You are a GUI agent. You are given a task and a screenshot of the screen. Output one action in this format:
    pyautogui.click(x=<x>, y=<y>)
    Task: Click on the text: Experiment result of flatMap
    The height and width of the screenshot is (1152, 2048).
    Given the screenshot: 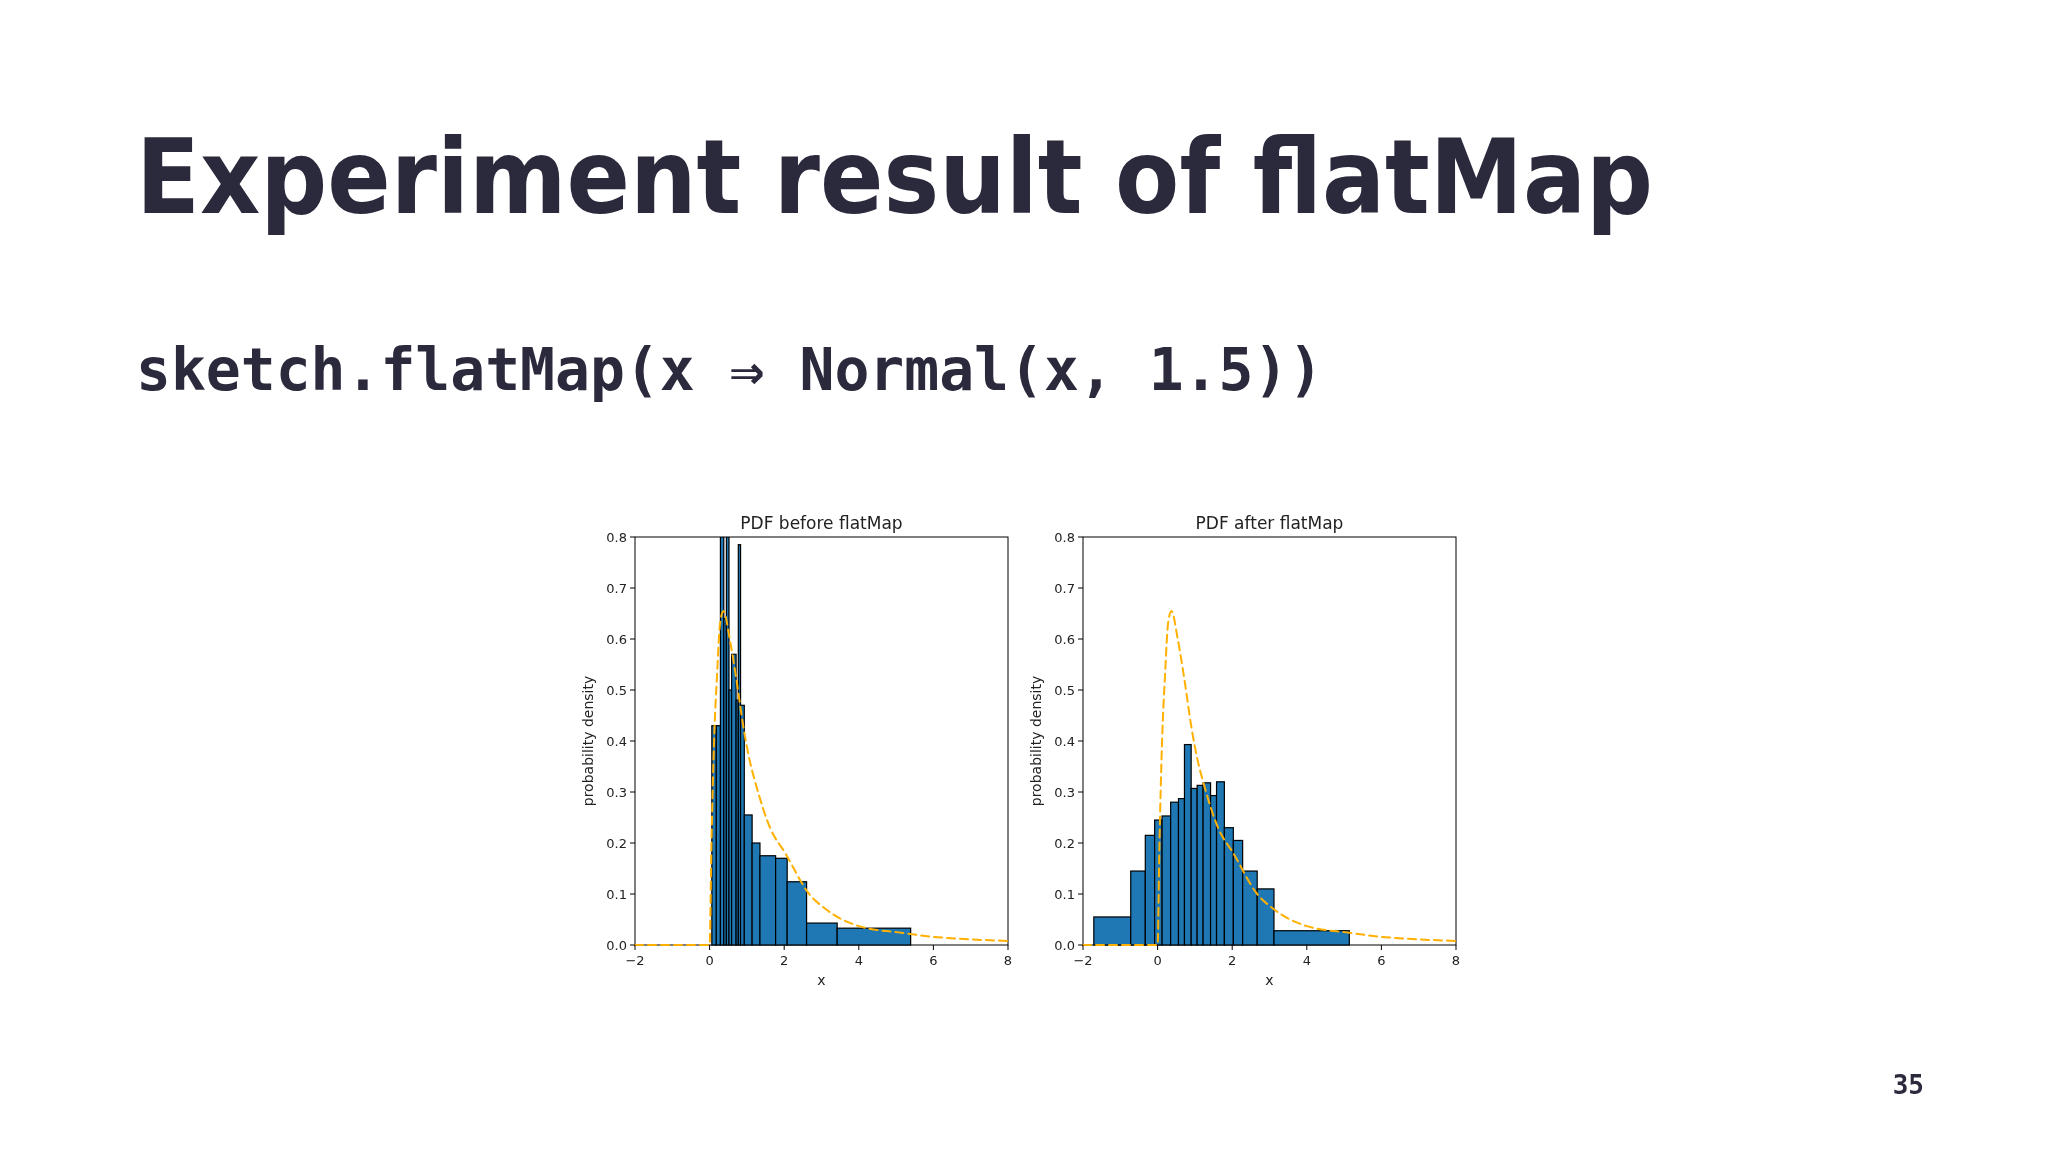 What is the action you would take?
    pyautogui.click(x=895, y=177)
    